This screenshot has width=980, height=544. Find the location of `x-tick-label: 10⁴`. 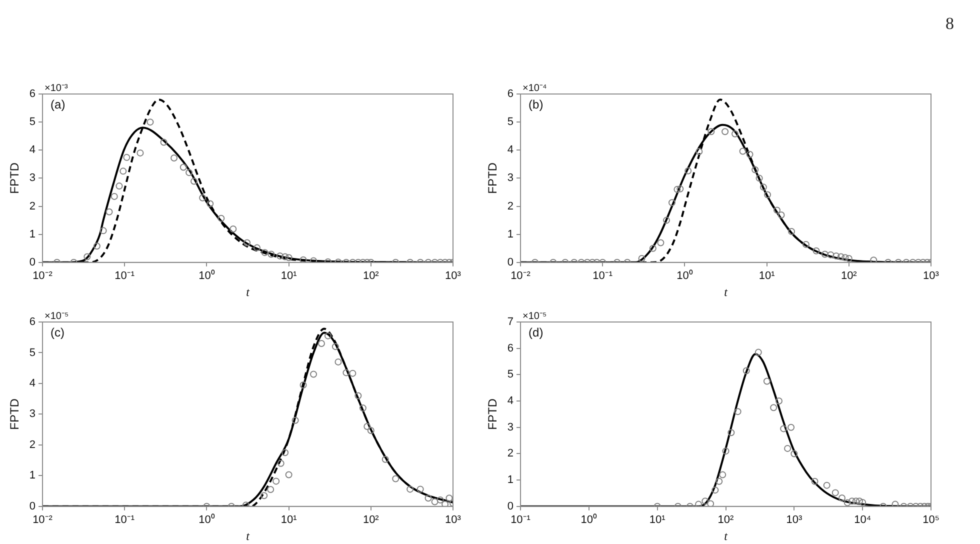

x-tick-label: 10⁴ is located at coordinates (863, 520).